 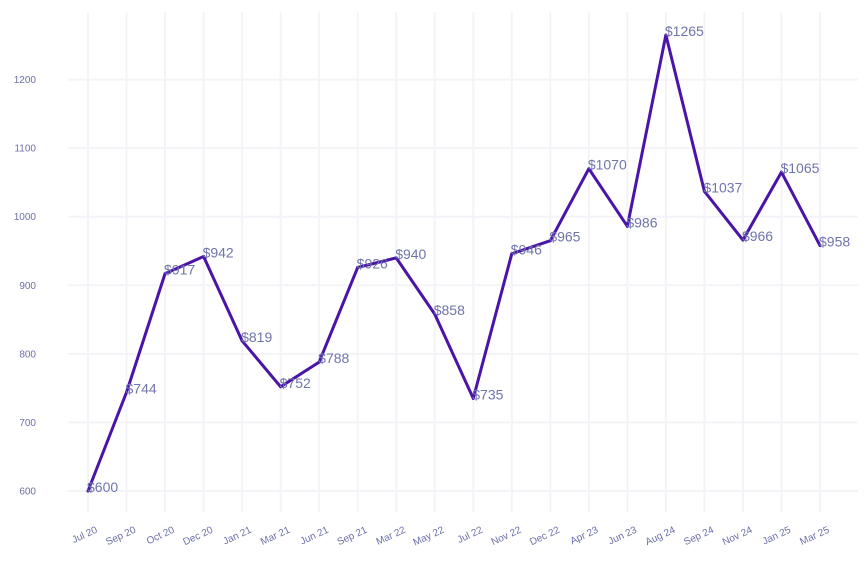 I want to click on data-label: $1037, so click(x=722, y=187).